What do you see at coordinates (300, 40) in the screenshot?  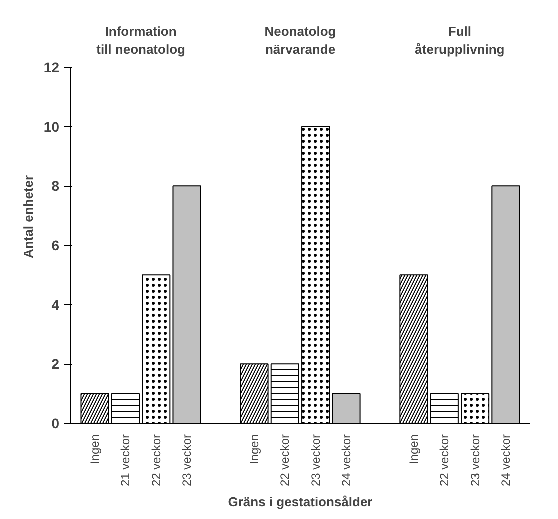 I see `text: Neonatolog närvarande` at bounding box center [300, 40].